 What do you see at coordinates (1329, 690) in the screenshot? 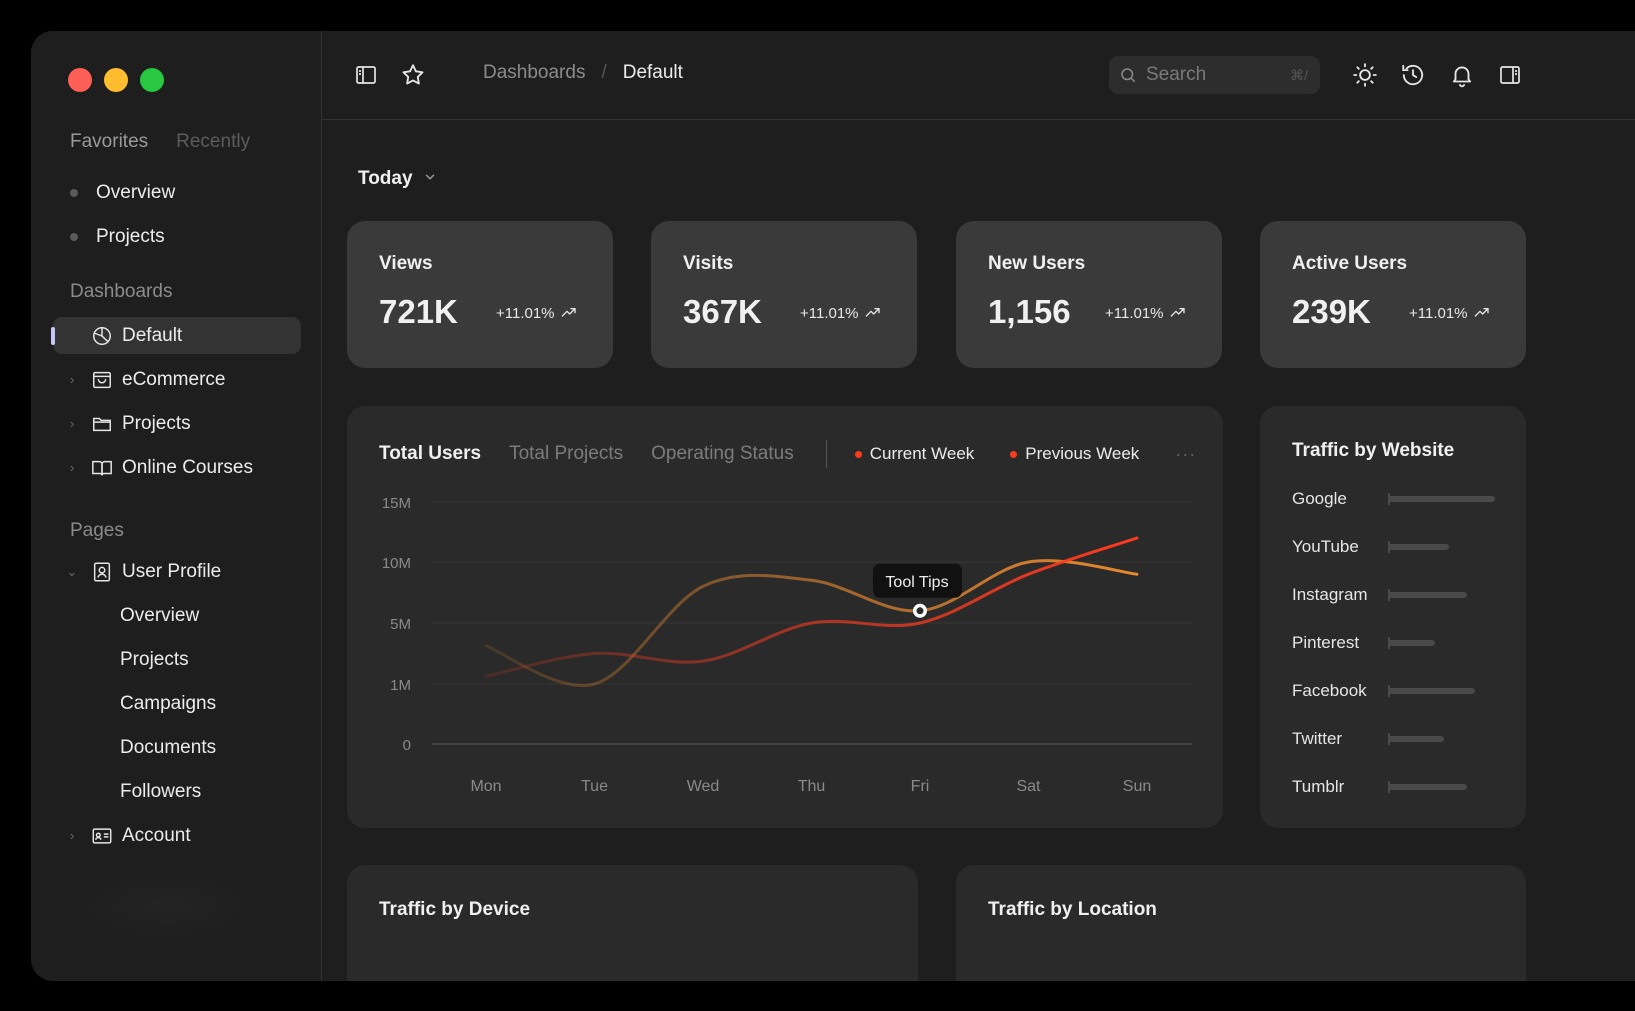
I see `website-name: Facebook` at bounding box center [1329, 690].